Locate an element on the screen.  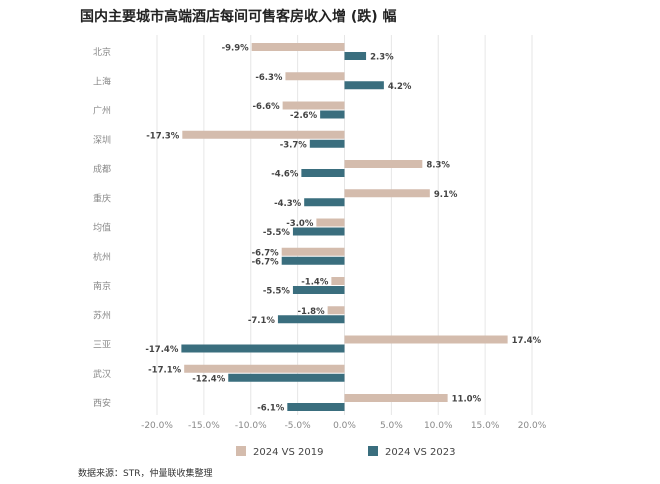
data-label: -4.3% is located at coordinates (288, 204).